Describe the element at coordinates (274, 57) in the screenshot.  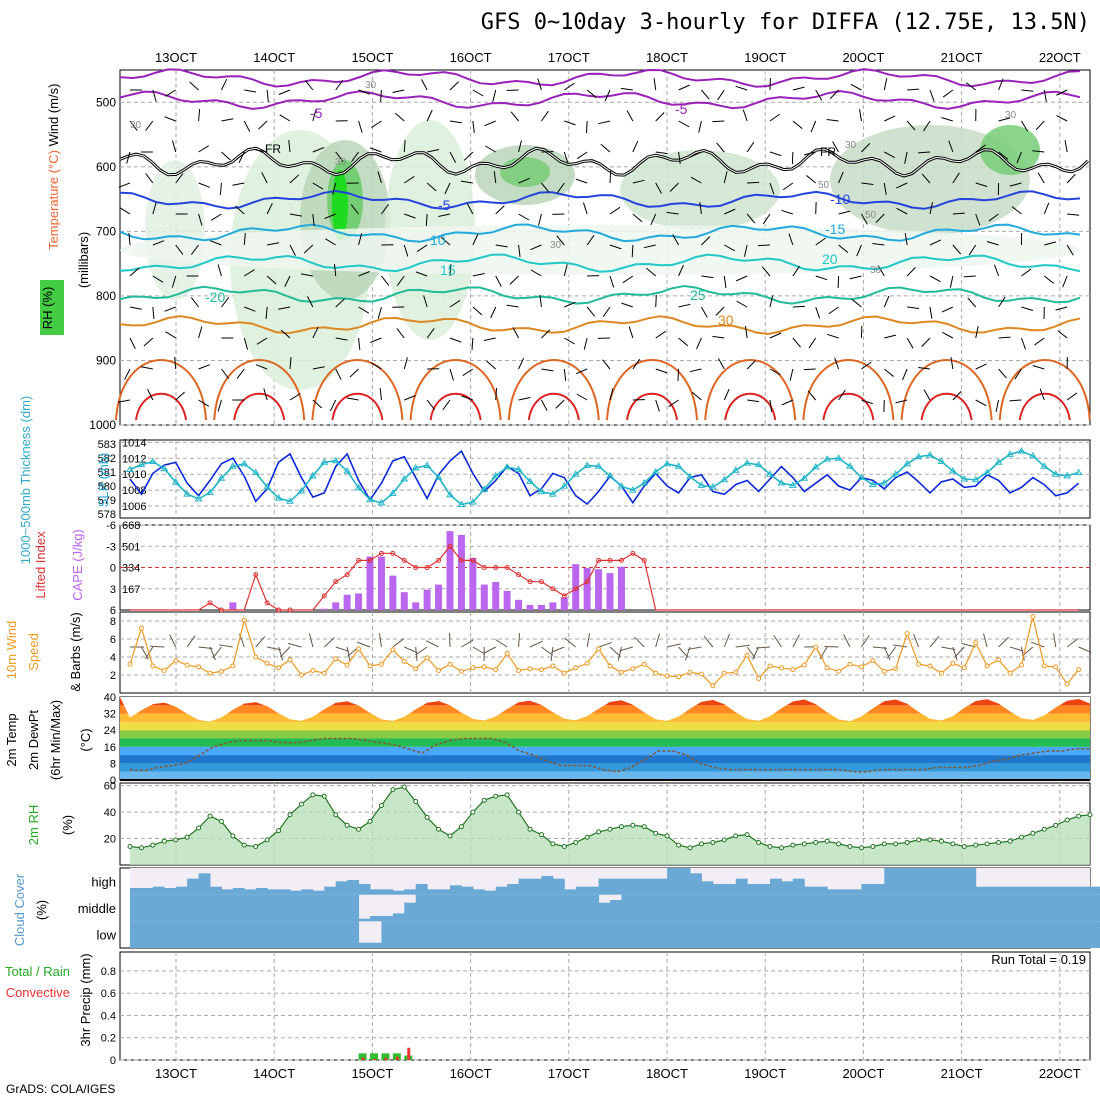
I see `x-tick-label-top: 14OCT` at that location.